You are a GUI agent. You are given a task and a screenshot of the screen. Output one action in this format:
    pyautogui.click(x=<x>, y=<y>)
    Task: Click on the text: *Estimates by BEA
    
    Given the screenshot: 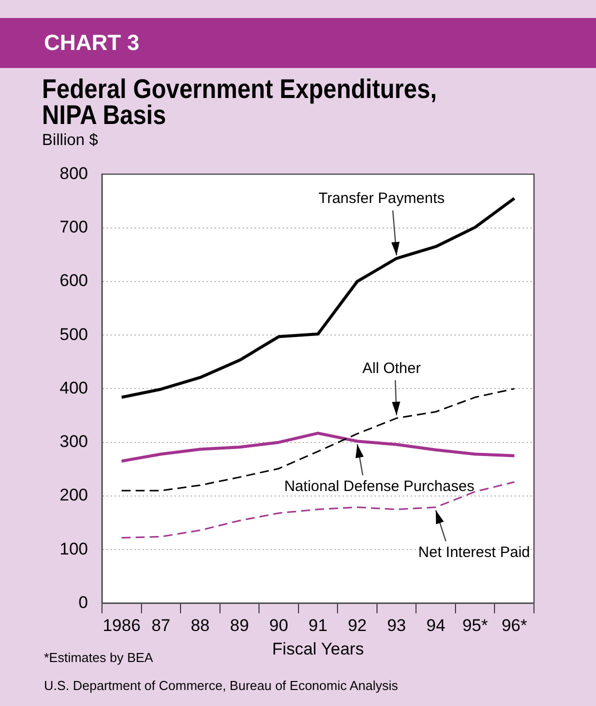 What is the action you would take?
    pyautogui.click(x=99, y=657)
    